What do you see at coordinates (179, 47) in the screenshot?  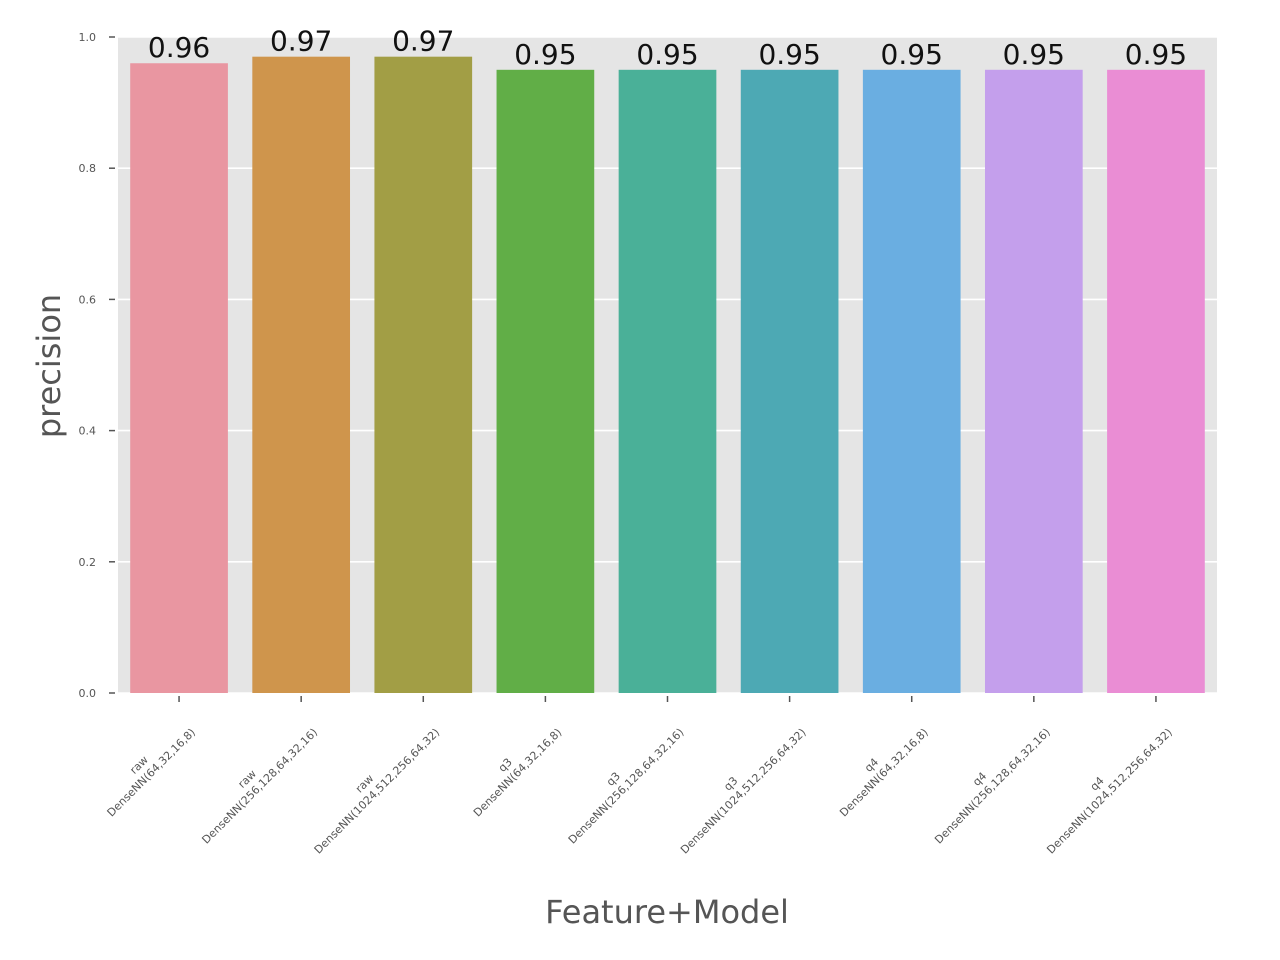 I see `bar-value-label: 0.96` at bounding box center [179, 47].